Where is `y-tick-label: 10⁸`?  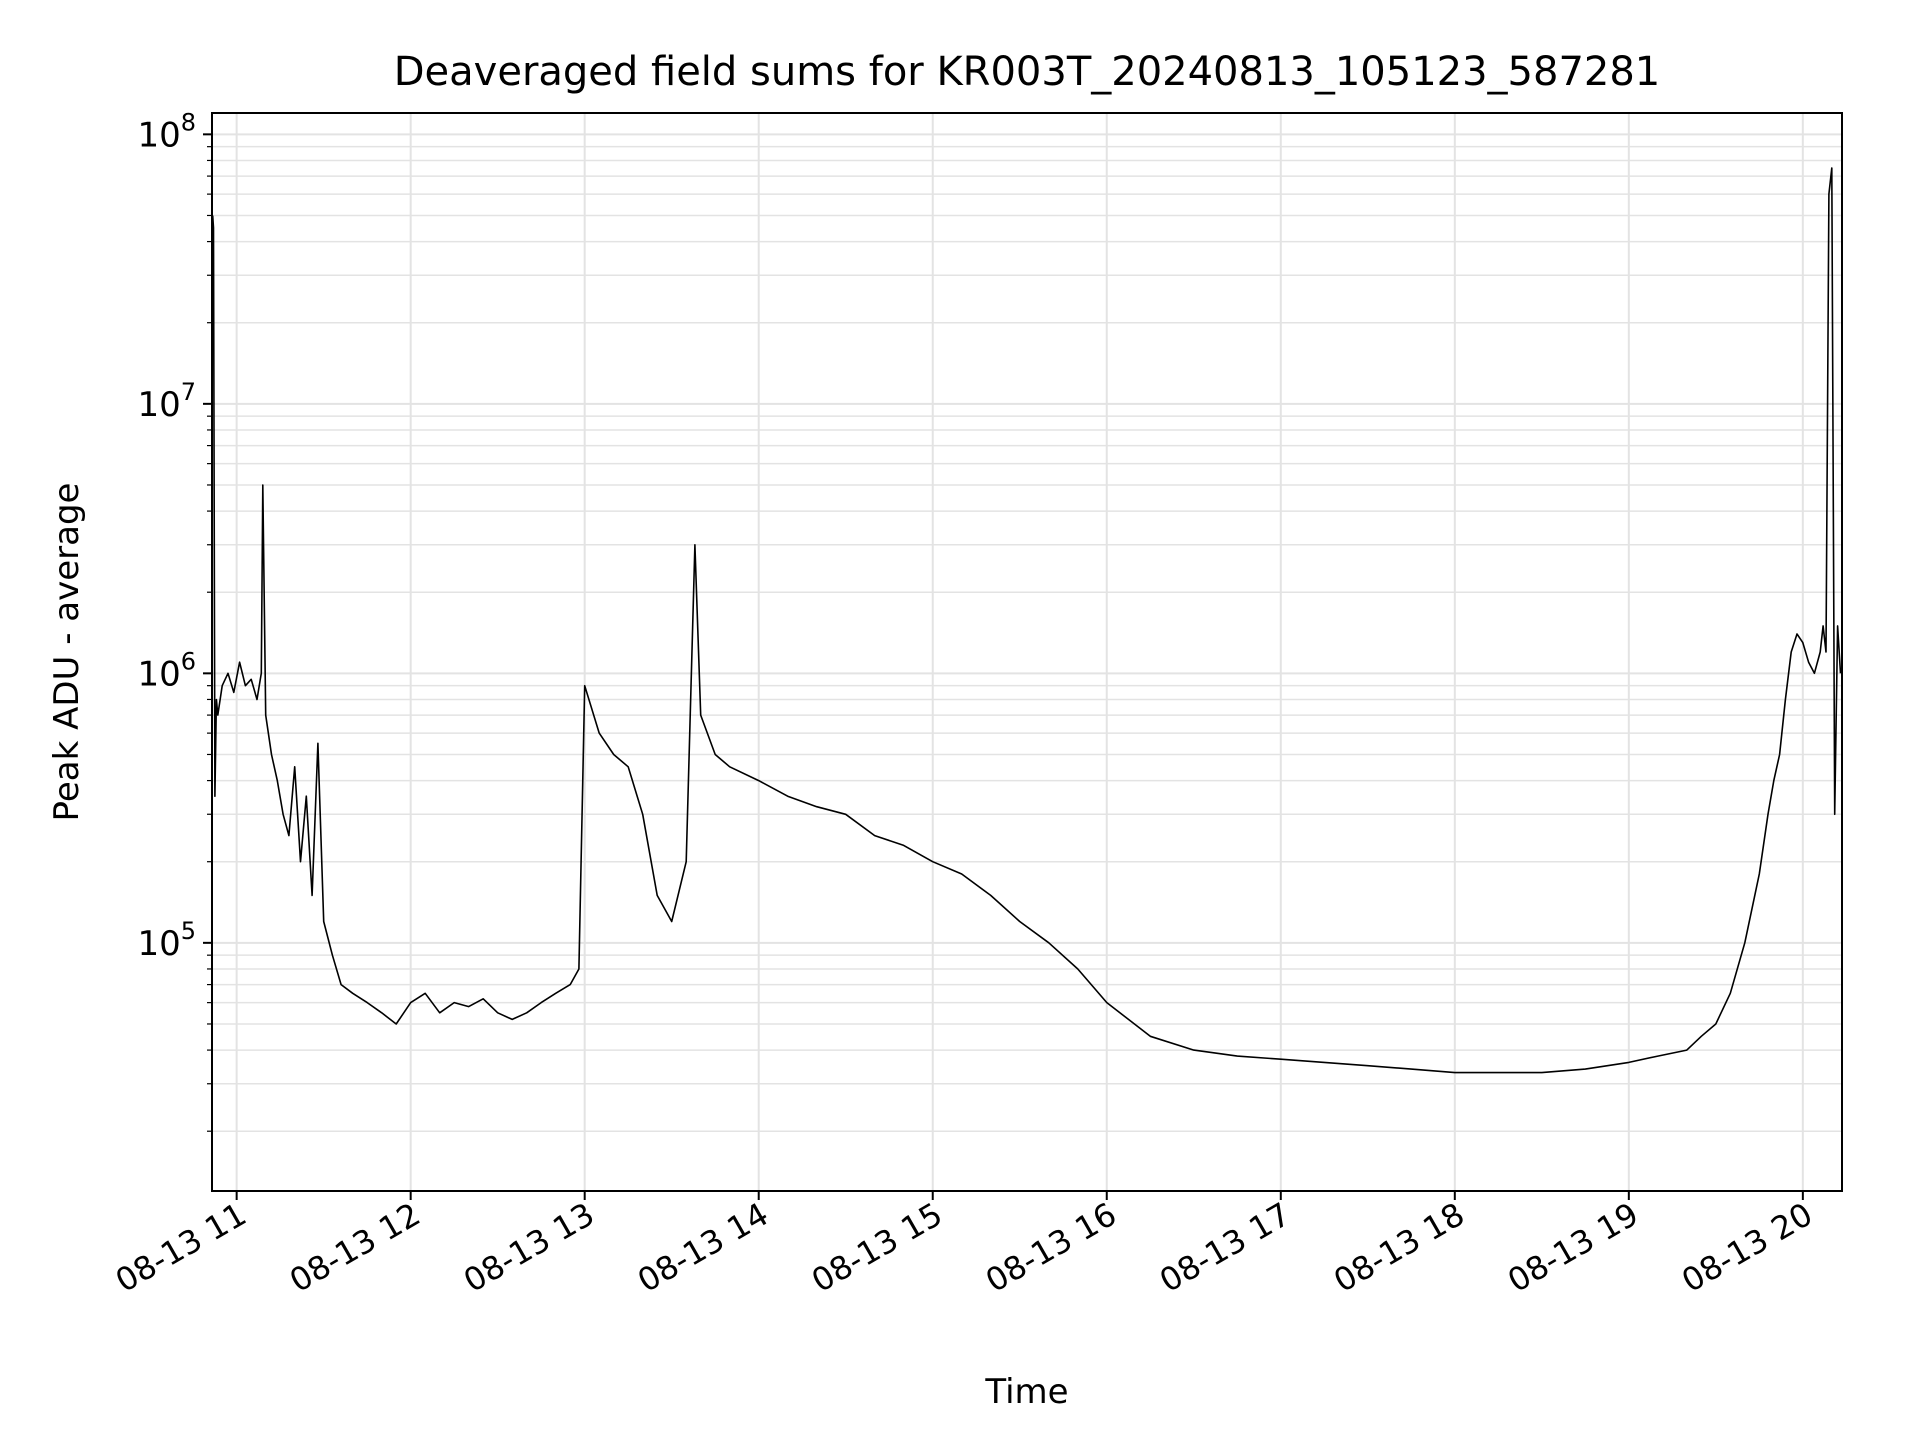 y-tick-label: 10⁸ is located at coordinates (166, 131).